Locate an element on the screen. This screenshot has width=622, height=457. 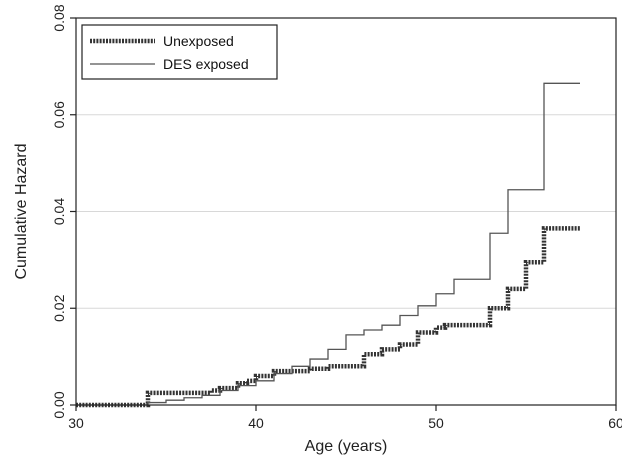
legend-label: Unexposed is located at coordinates (198, 41).